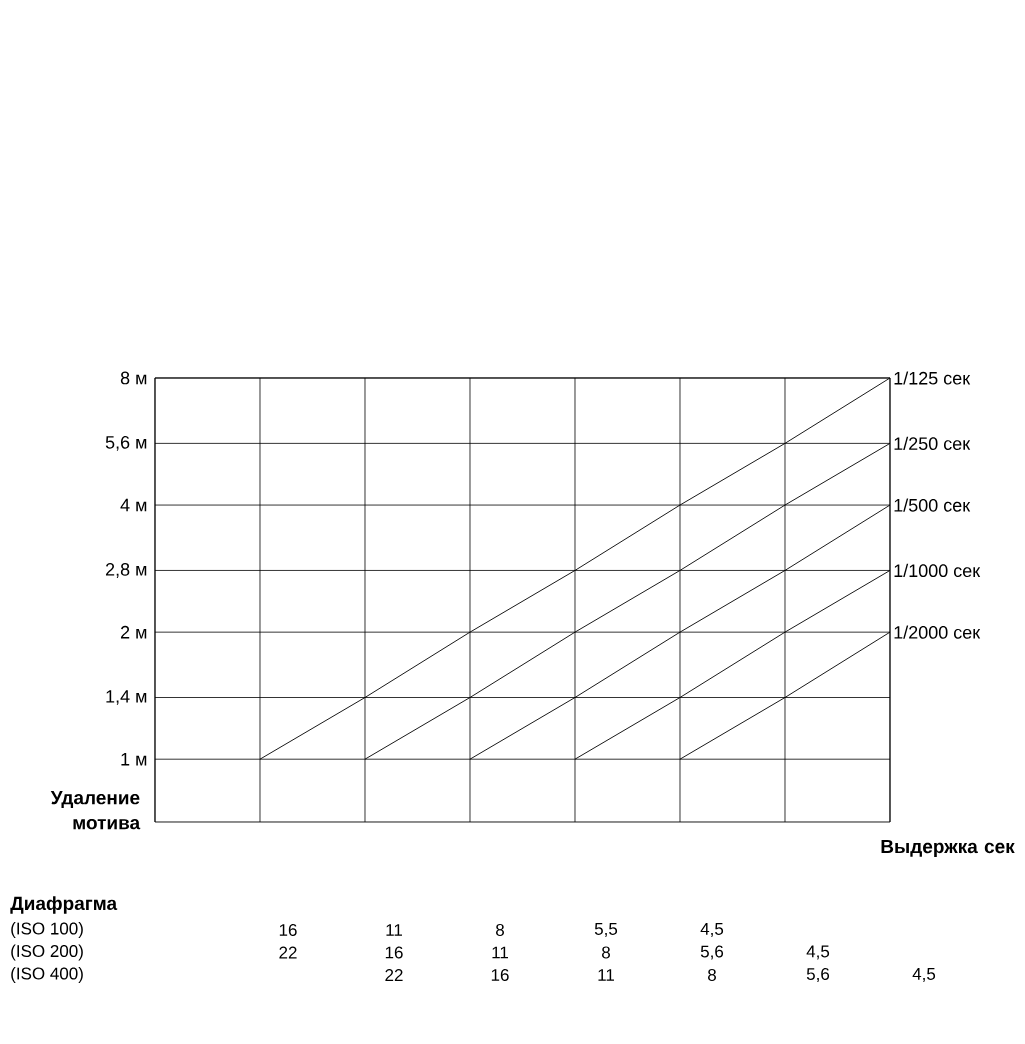  What do you see at coordinates (133, 632) in the screenshot?
I see `y-tick-label: 2 м` at bounding box center [133, 632].